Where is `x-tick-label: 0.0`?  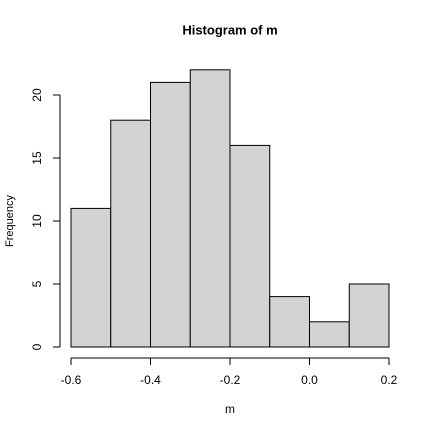 x-tick-label: 0.0 is located at coordinates (309, 380).